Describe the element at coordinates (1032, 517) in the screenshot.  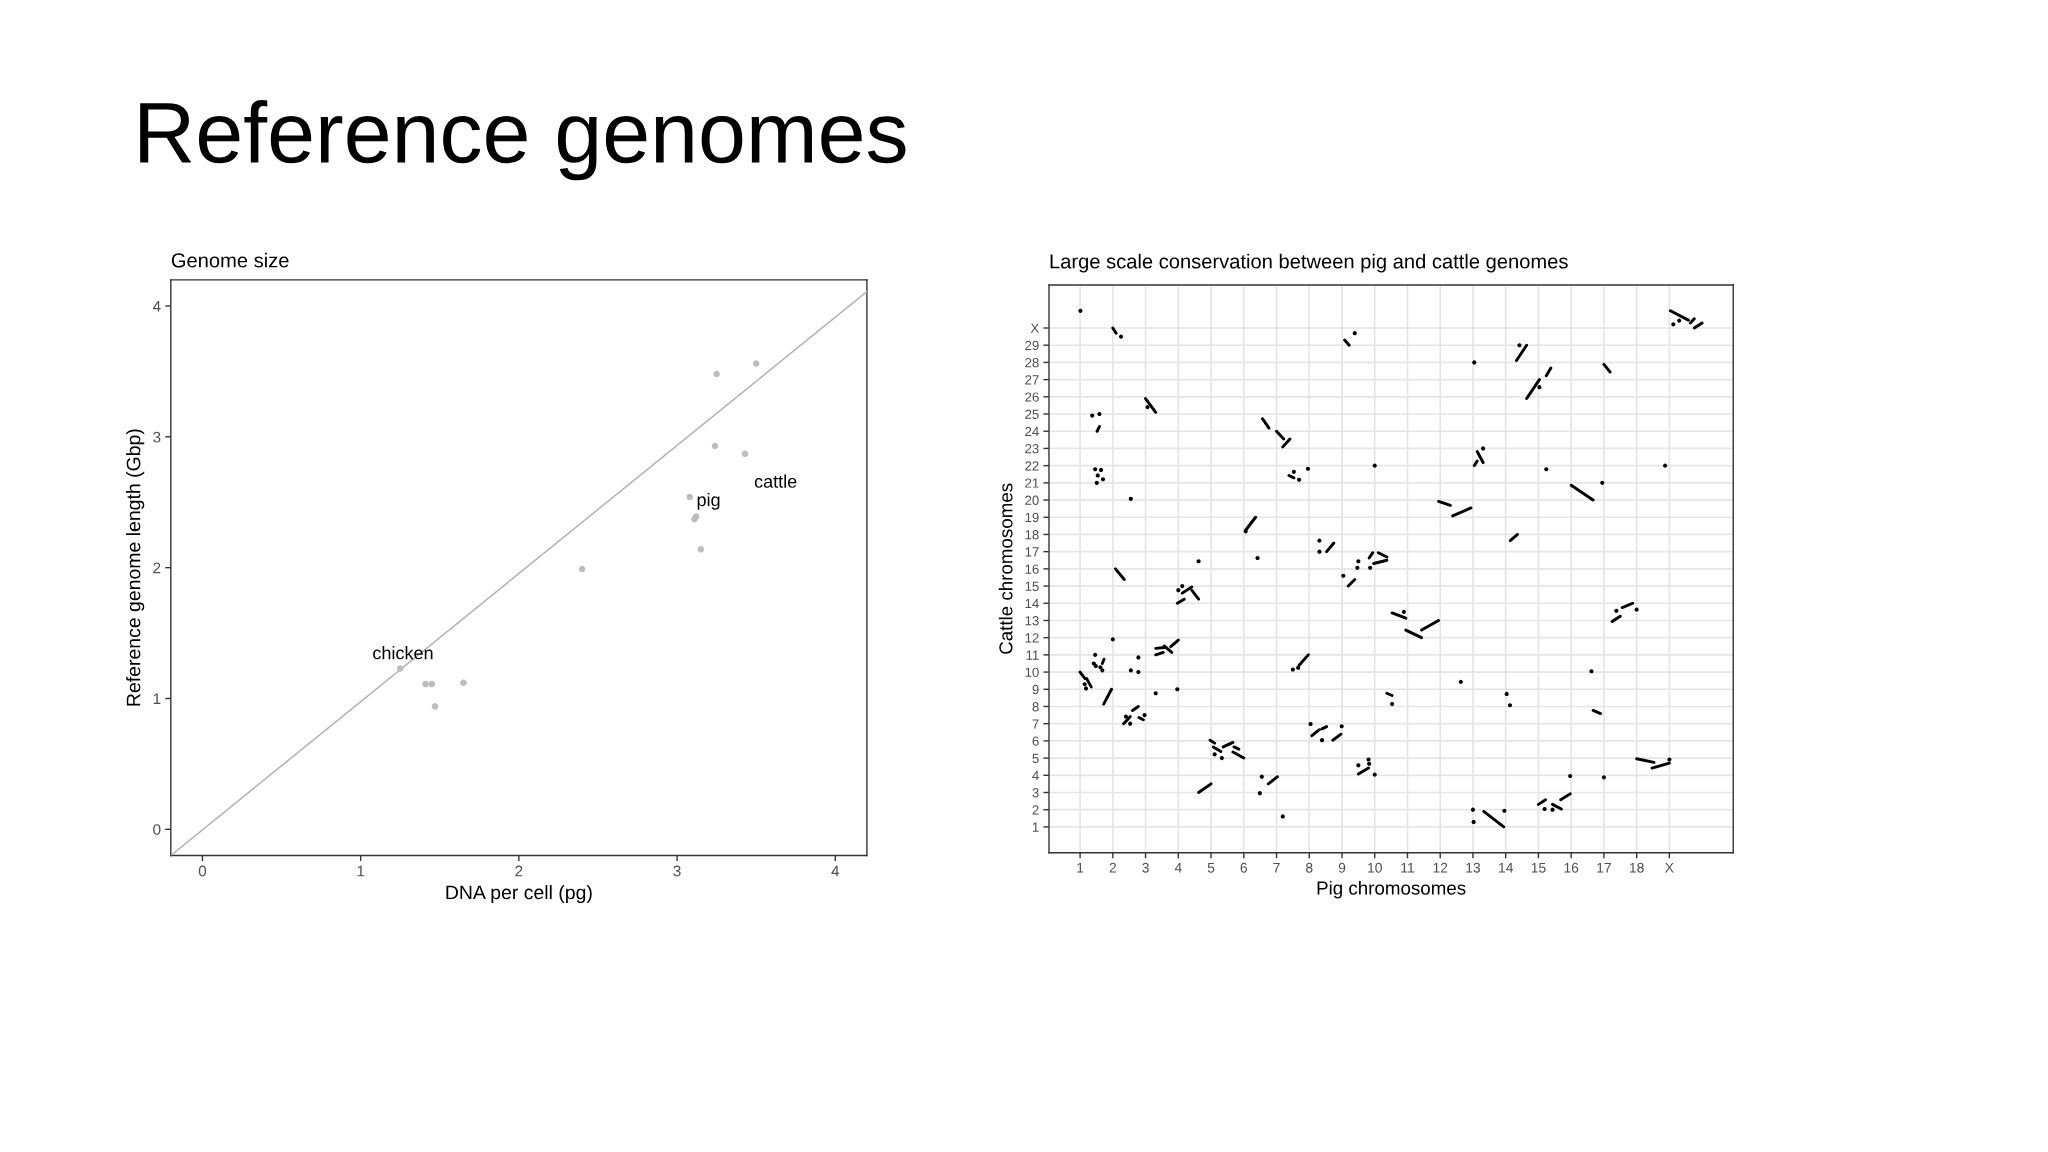
I see `y-tick-label: 19` at that location.